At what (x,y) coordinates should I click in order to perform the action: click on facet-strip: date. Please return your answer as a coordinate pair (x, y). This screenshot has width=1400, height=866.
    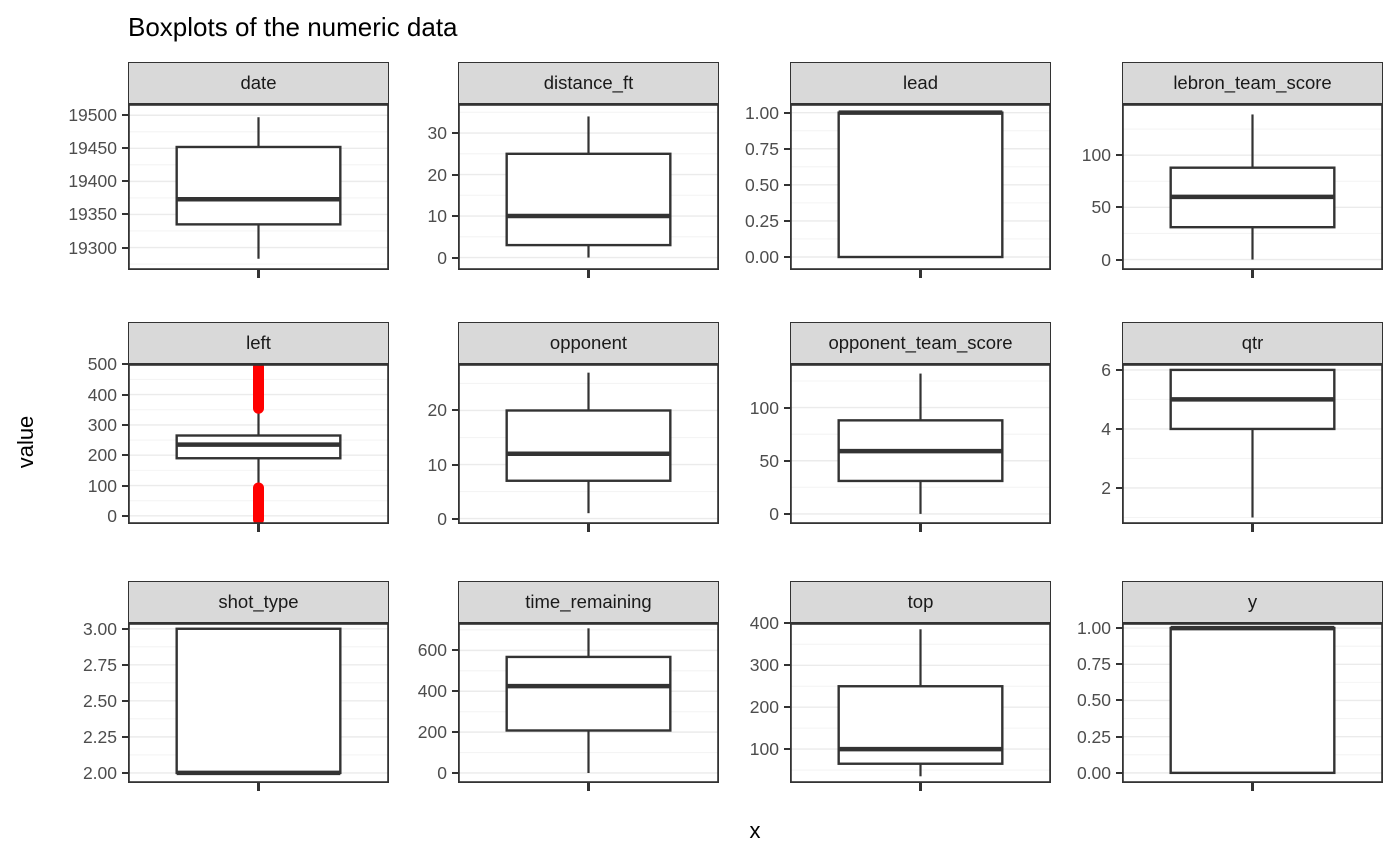
    Looking at the image, I should click on (258, 83).